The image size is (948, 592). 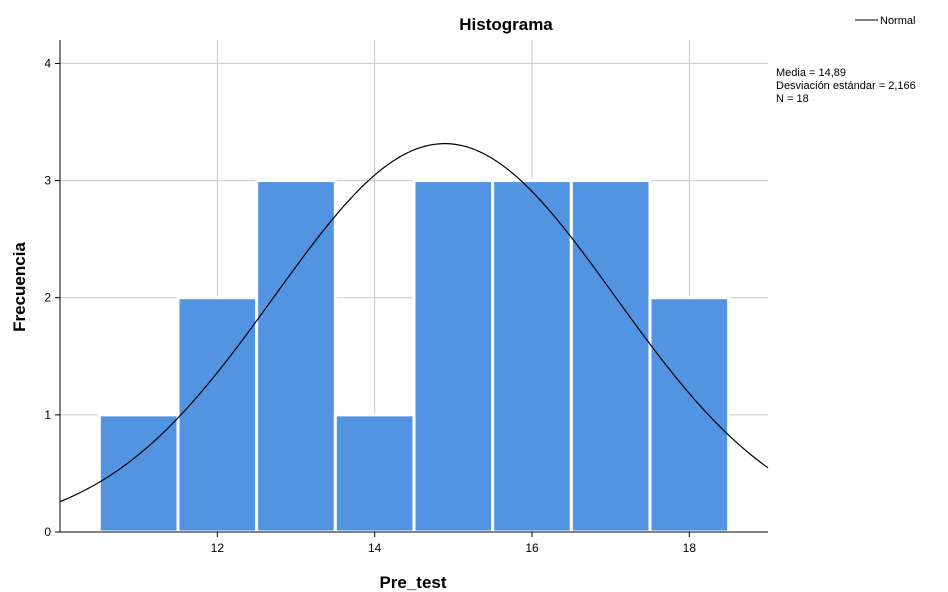 What do you see at coordinates (454, 543) in the screenshot?
I see `x-tick-labels: 12 14 16 18` at bounding box center [454, 543].